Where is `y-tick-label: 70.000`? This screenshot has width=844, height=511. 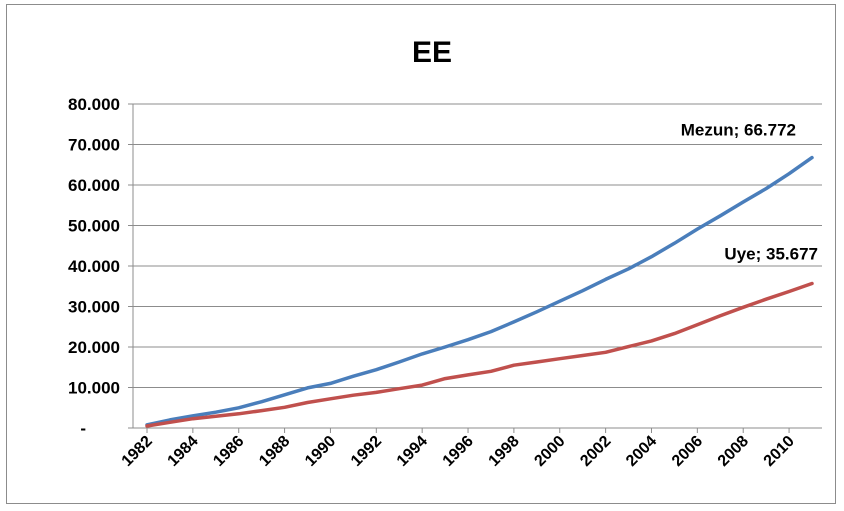 y-tick-label: 70.000 is located at coordinates (94, 145).